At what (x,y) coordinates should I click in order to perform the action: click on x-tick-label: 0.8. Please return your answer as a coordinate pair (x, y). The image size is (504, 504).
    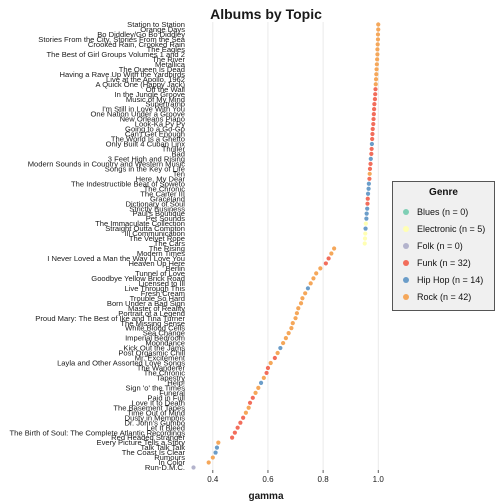
    Looking at the image, I should click on (324, 479).